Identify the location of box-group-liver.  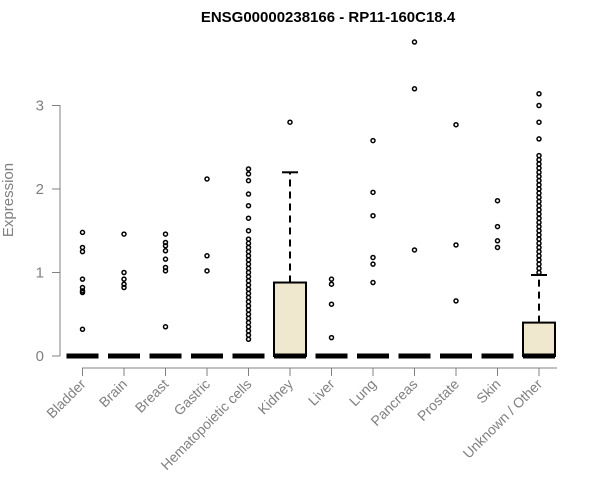
(331, 317).